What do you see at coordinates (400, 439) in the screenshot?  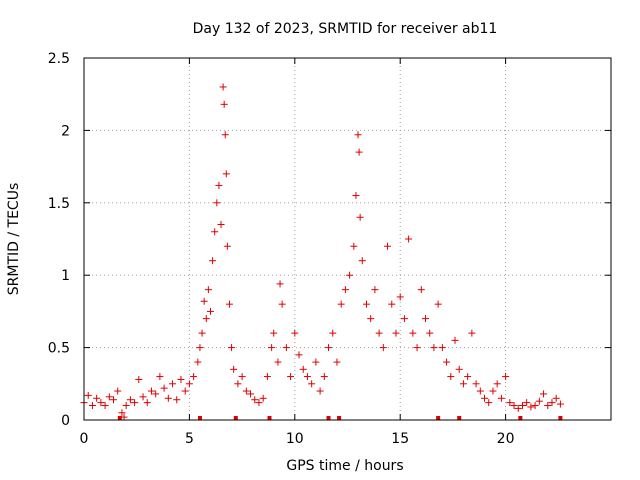 I see `x-tick-label: 15` at bounding box center [400, 439].